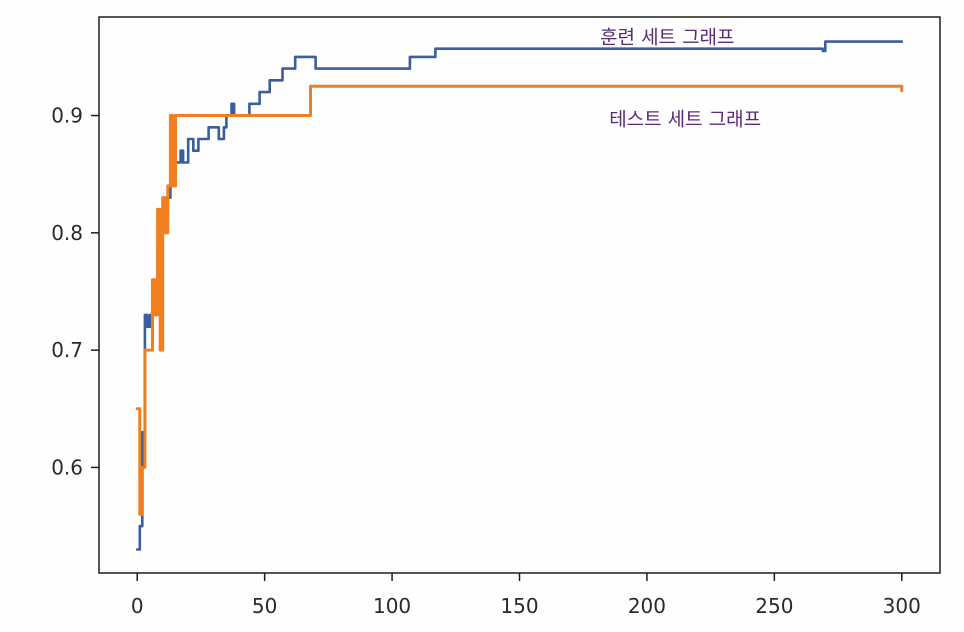  Describe the element at coordinates (67, 350) in the screenshot. I see `y-tick-label: 0.7` at that location.